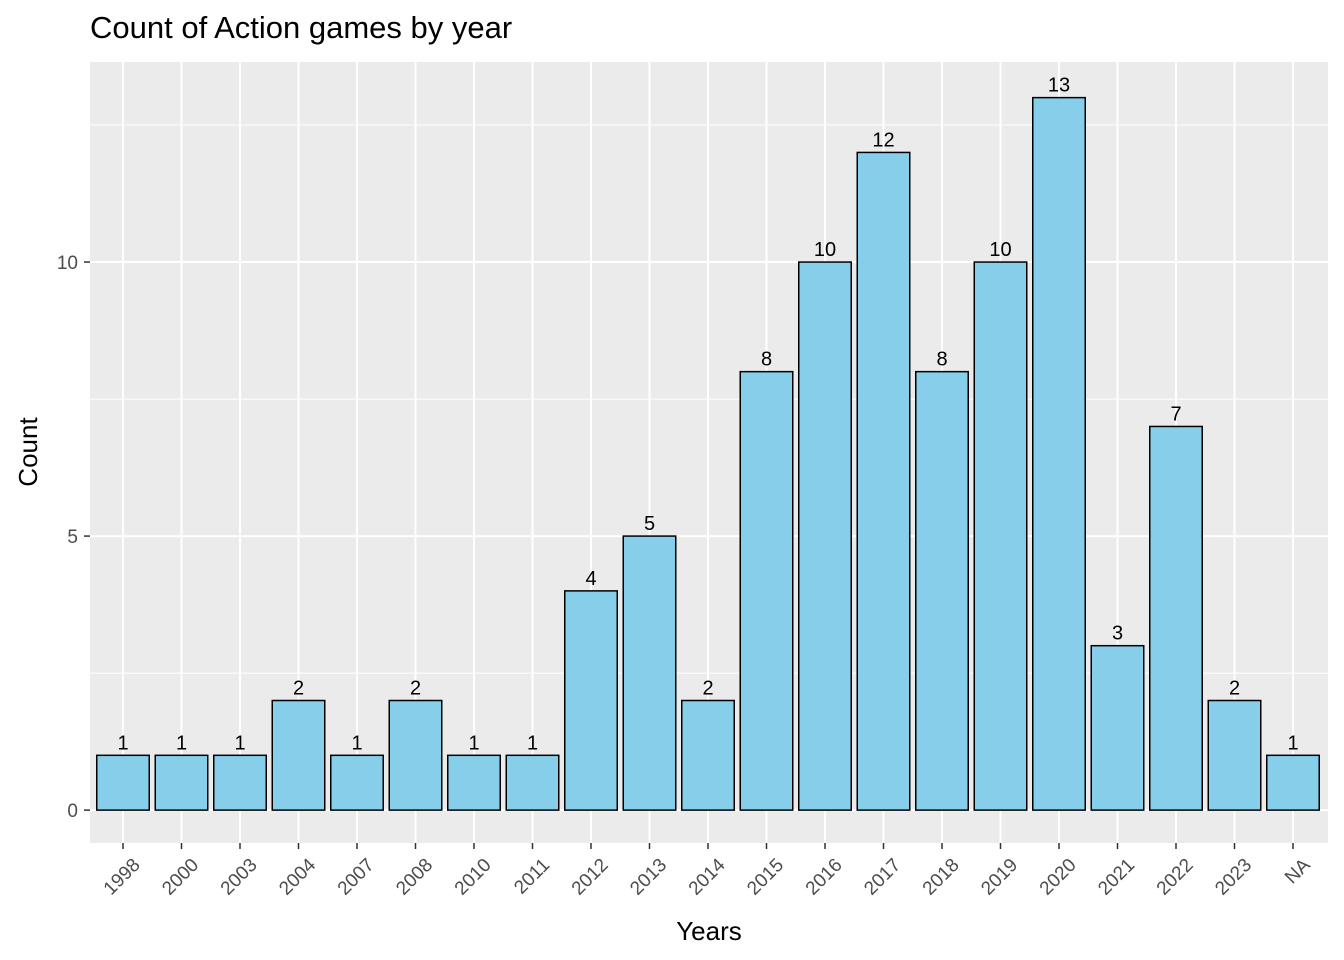  Describe the element at coordinates (999, 877) in the screenshot. I see `x-tick-label: 2019` at that location.